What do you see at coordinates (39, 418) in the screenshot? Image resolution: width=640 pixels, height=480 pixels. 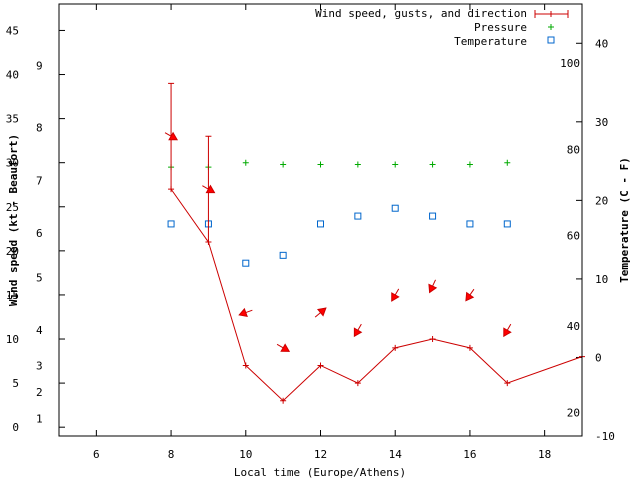 I see `beaufort-label: 1` at bounding box center [39, 418].